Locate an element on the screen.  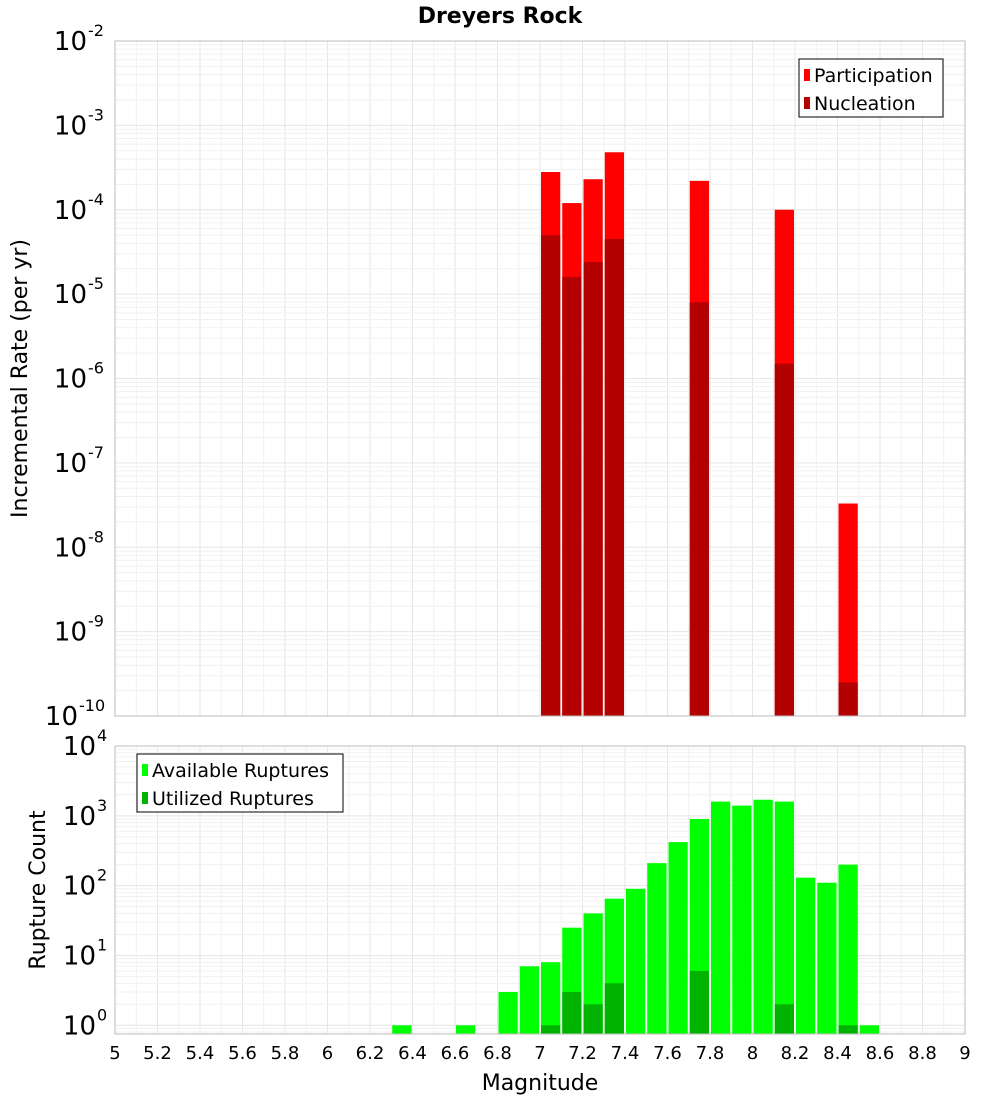
y-tick-label: 10 2 is located at coordinates (85, 884).